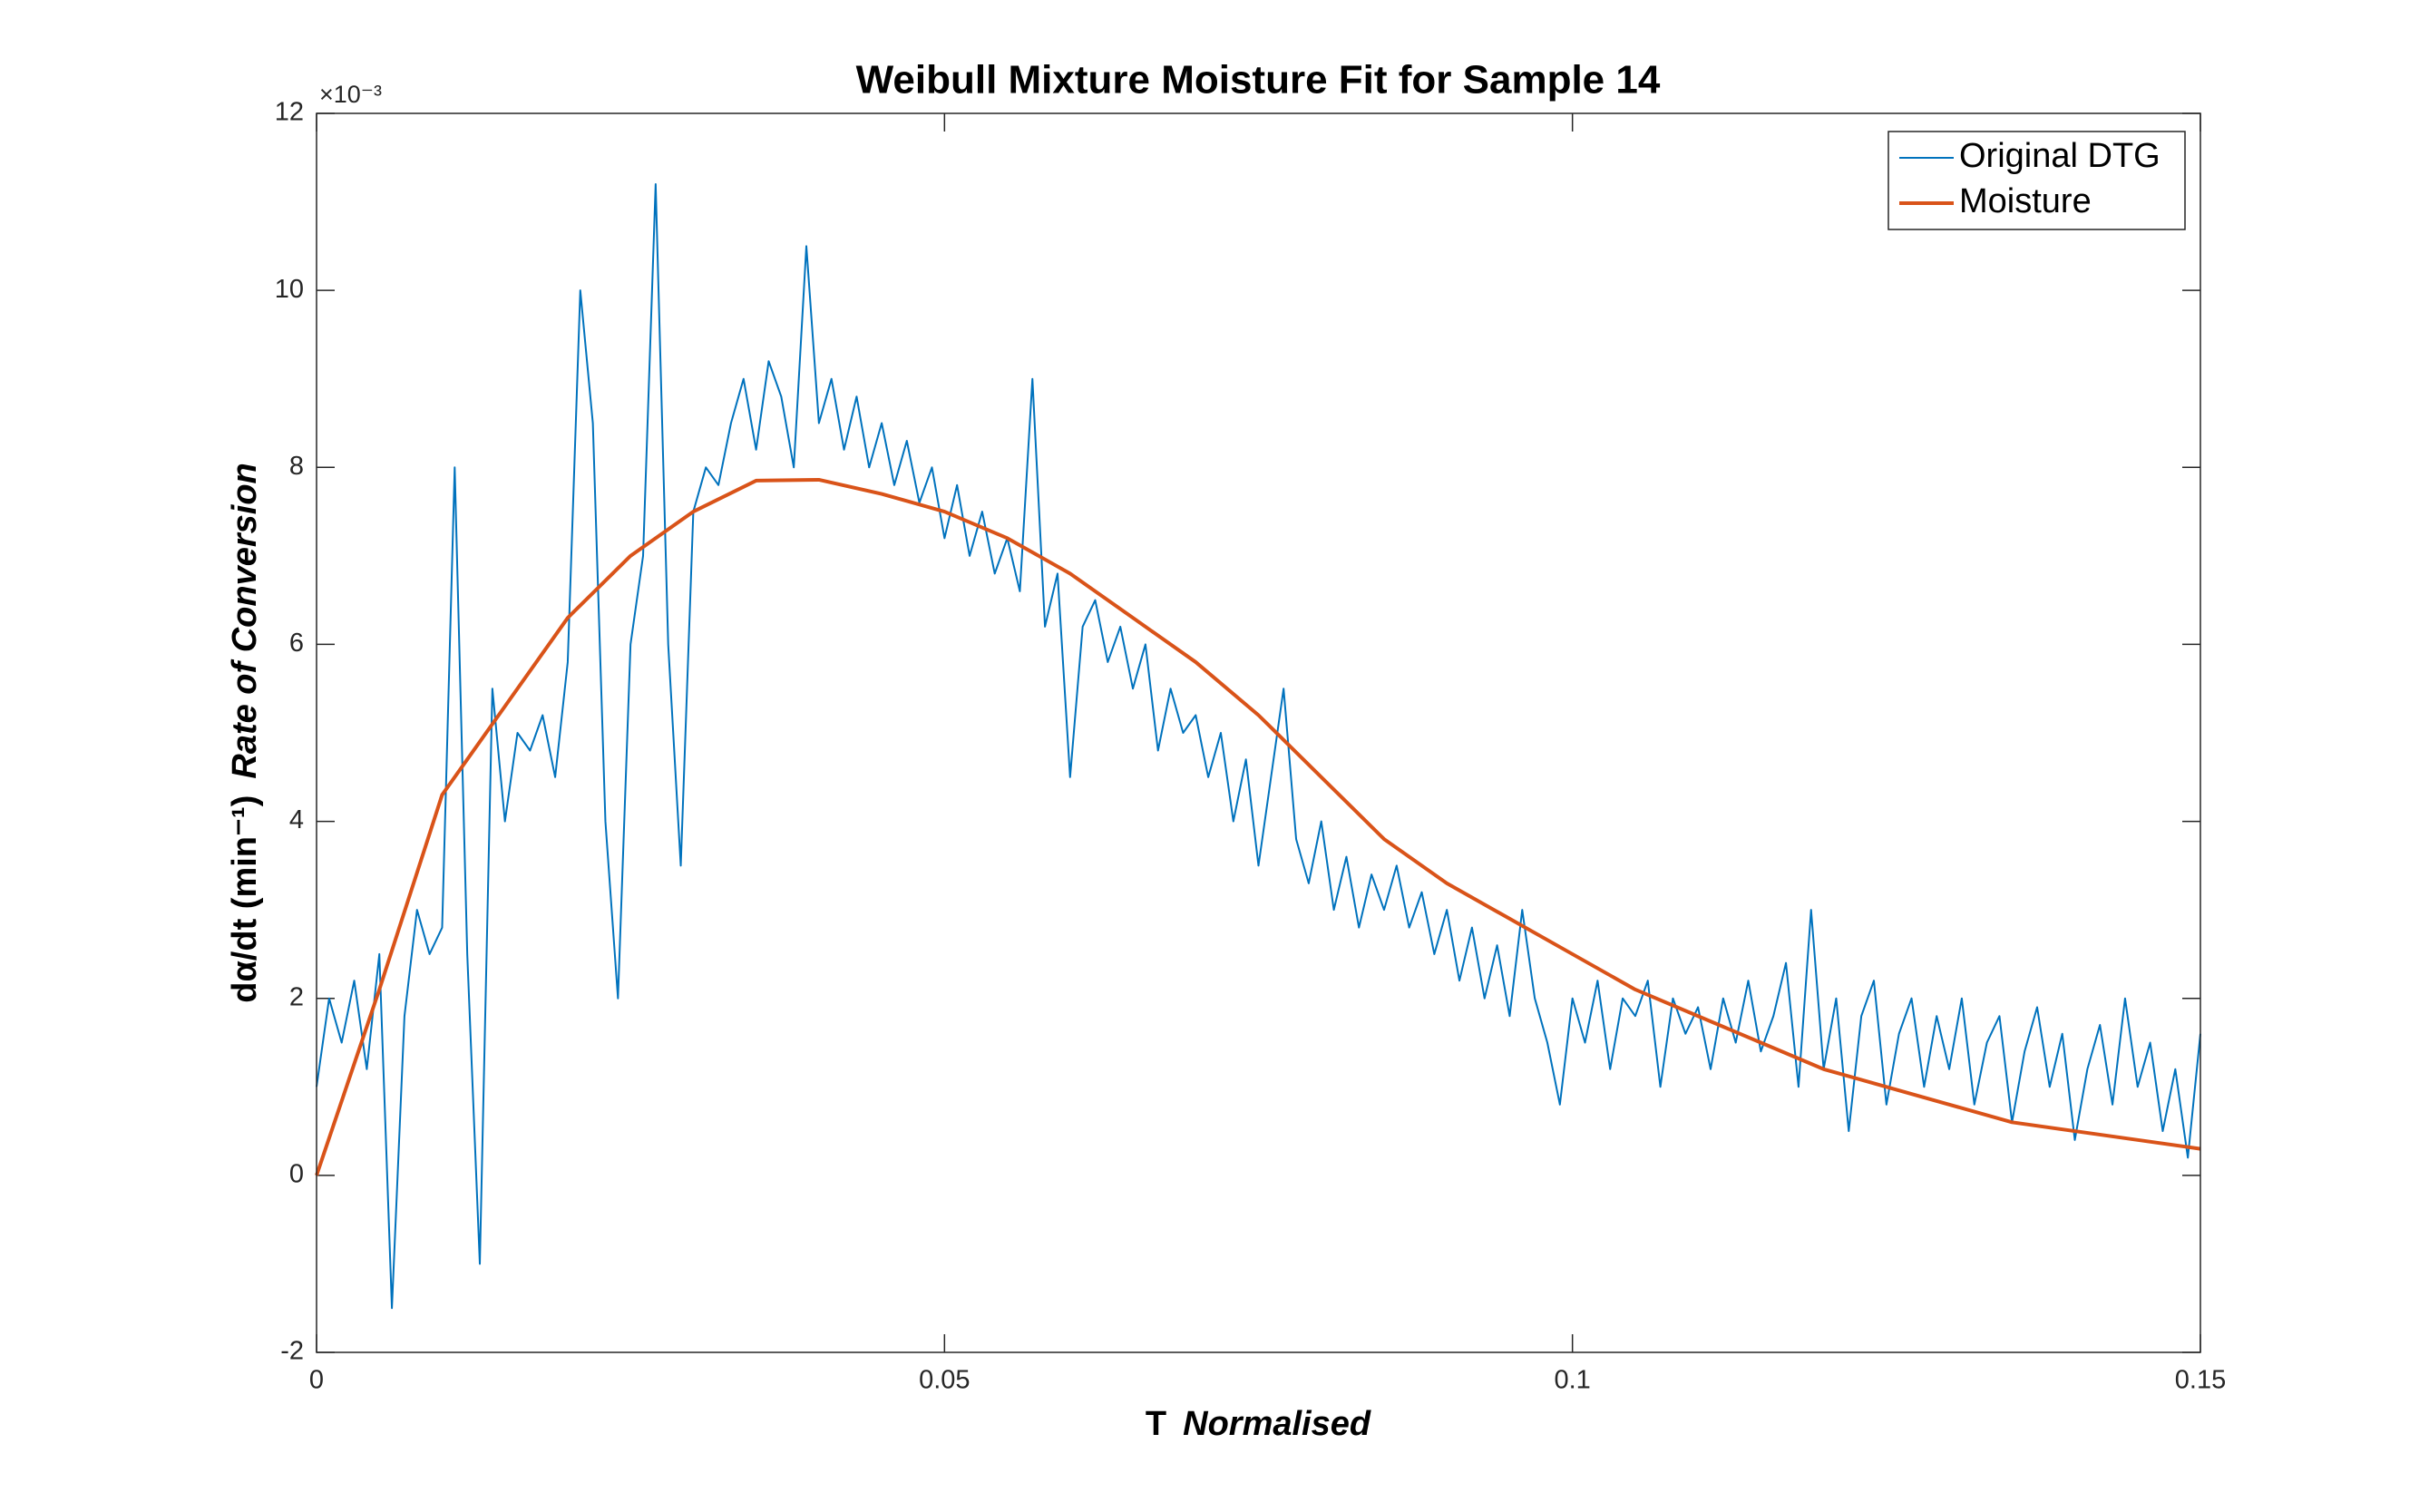  What do you see at coordinates (290, 112) in the screenshot?
I see `y-tick-label: 12` at bounding box center [290, 112].